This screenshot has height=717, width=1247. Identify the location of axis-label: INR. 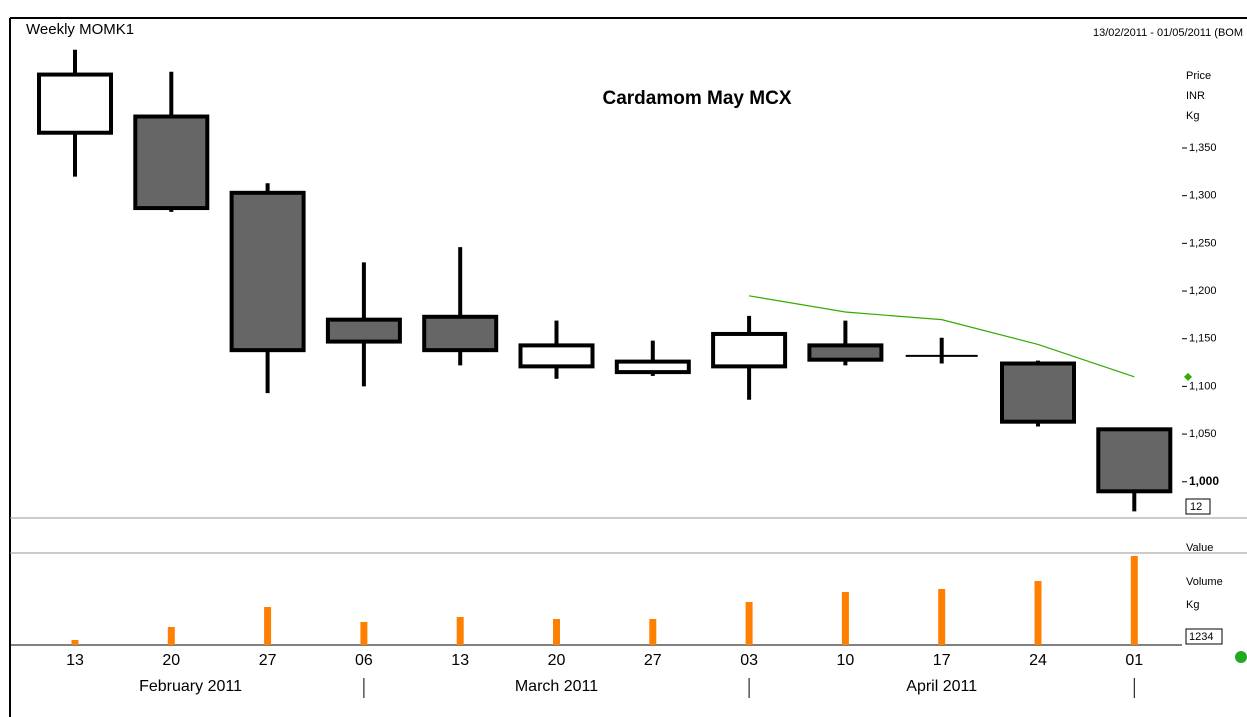
(1195, 96).